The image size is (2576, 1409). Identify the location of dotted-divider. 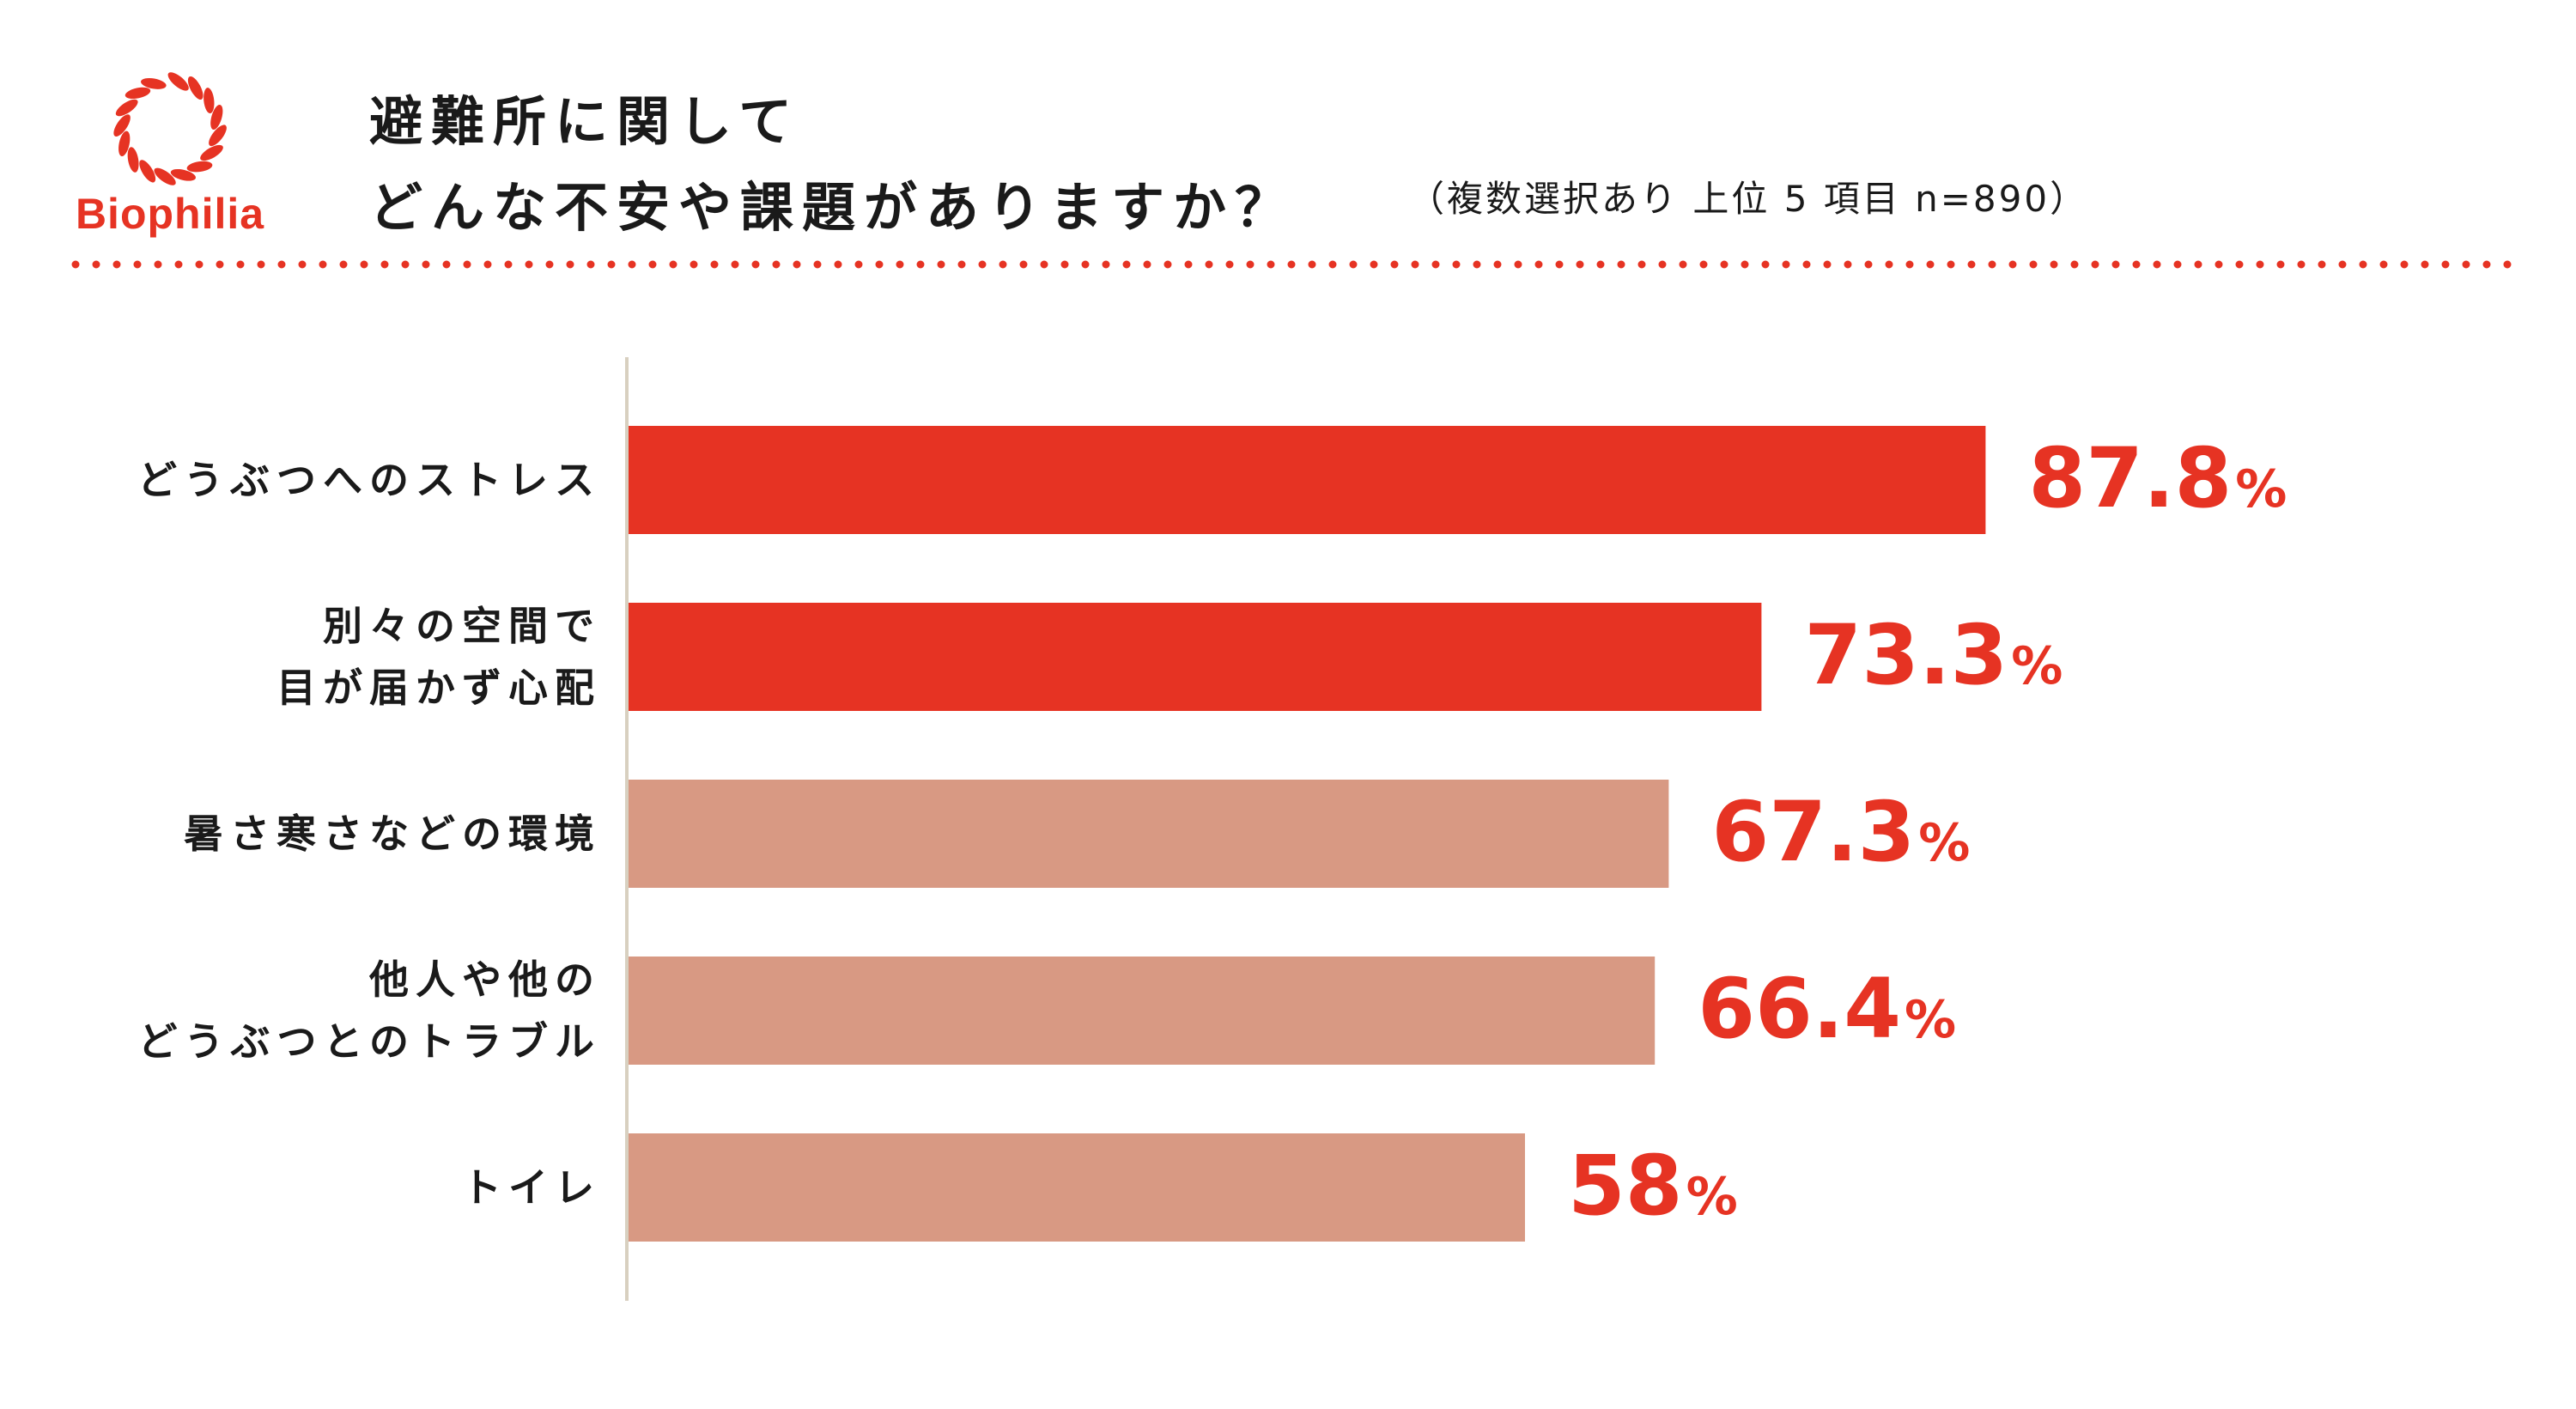
(1297, 264).